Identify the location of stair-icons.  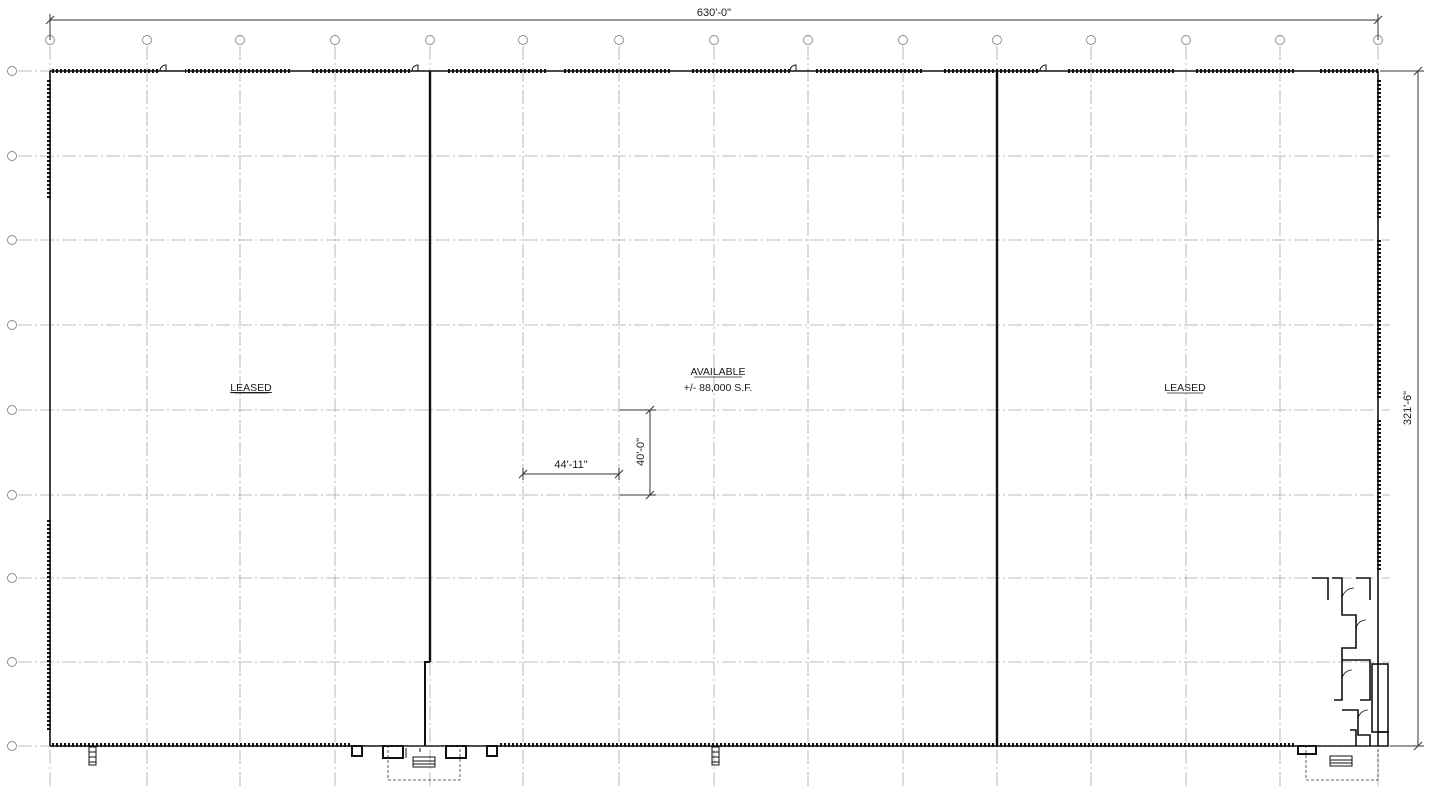
(720, 757).